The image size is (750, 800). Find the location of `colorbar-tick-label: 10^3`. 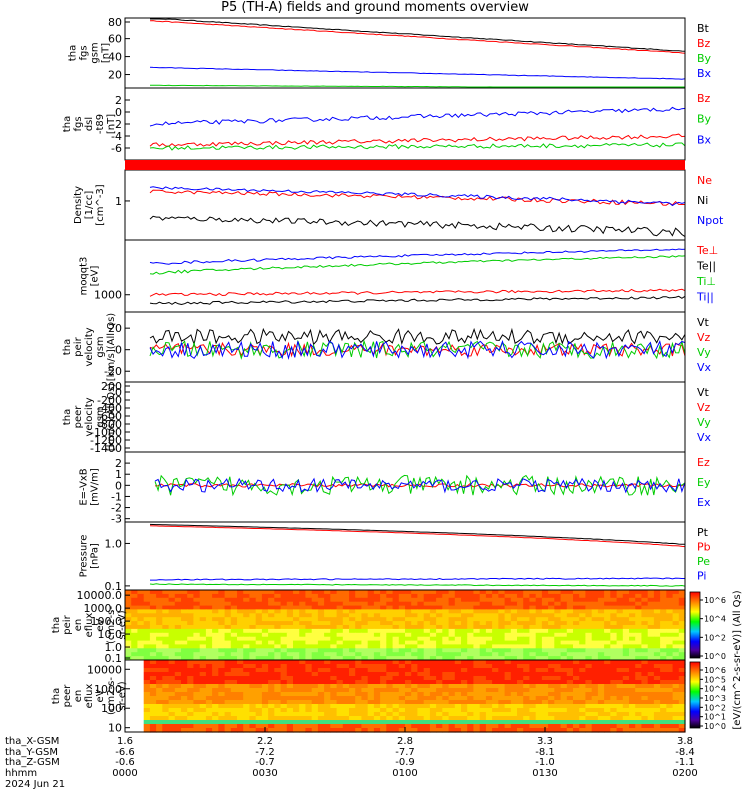

colorbar-tick-label: 10^3 is located at coordinates (715, 698).